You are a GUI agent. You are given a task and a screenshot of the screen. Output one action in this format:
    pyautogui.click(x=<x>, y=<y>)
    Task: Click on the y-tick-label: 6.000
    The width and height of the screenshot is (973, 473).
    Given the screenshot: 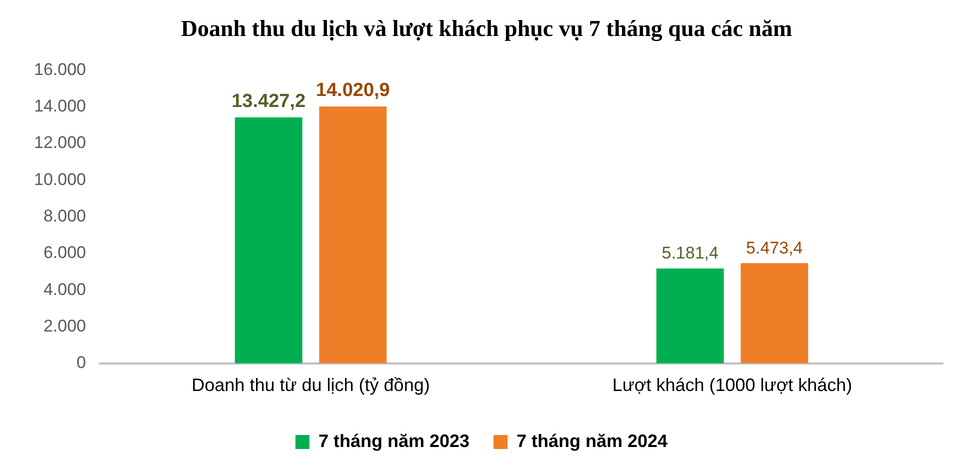 What is the action you would take?
    pyautogui.click(x=64, y=252)
    